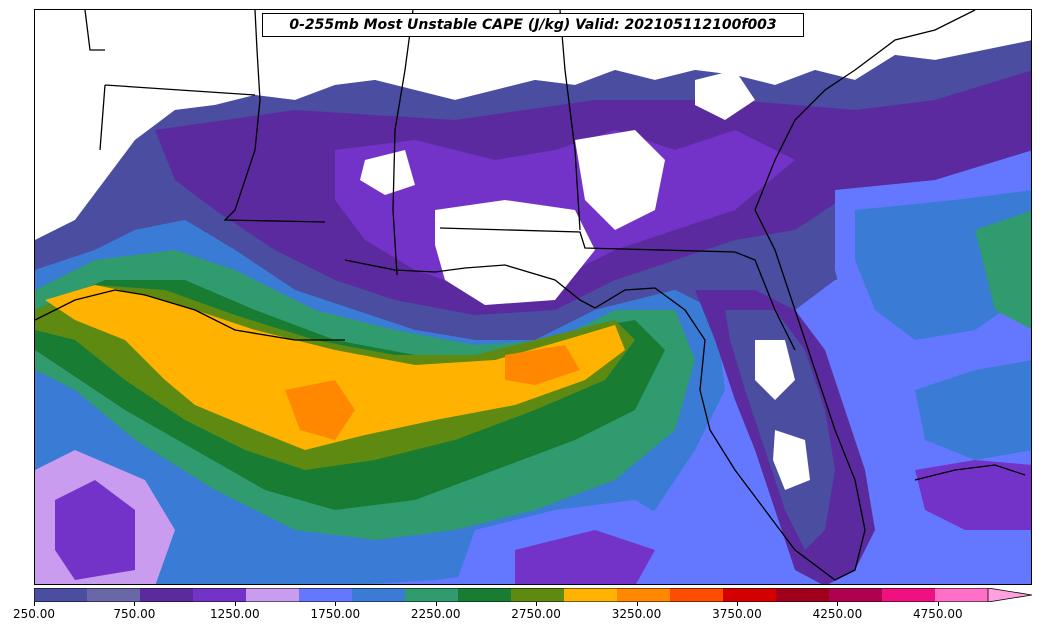 The image size is (1042, 633). I want to click on colorbar-tick-label: 4750.00, so click(937, 614).